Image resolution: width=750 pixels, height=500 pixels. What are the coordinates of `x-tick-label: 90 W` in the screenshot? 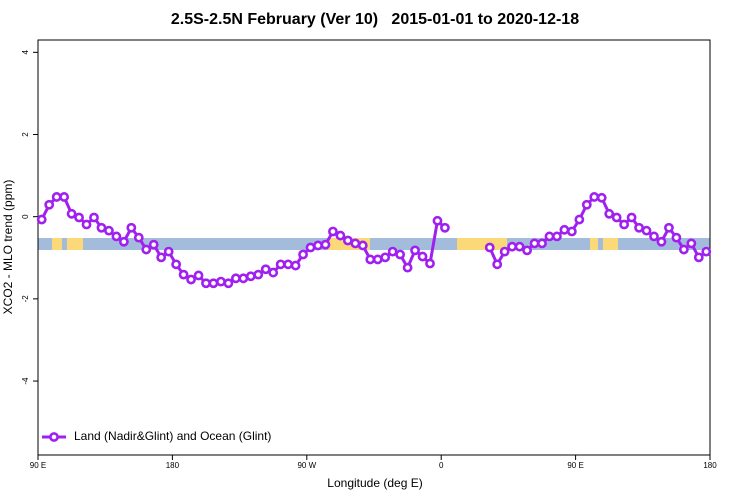 It's located at (306, 465).